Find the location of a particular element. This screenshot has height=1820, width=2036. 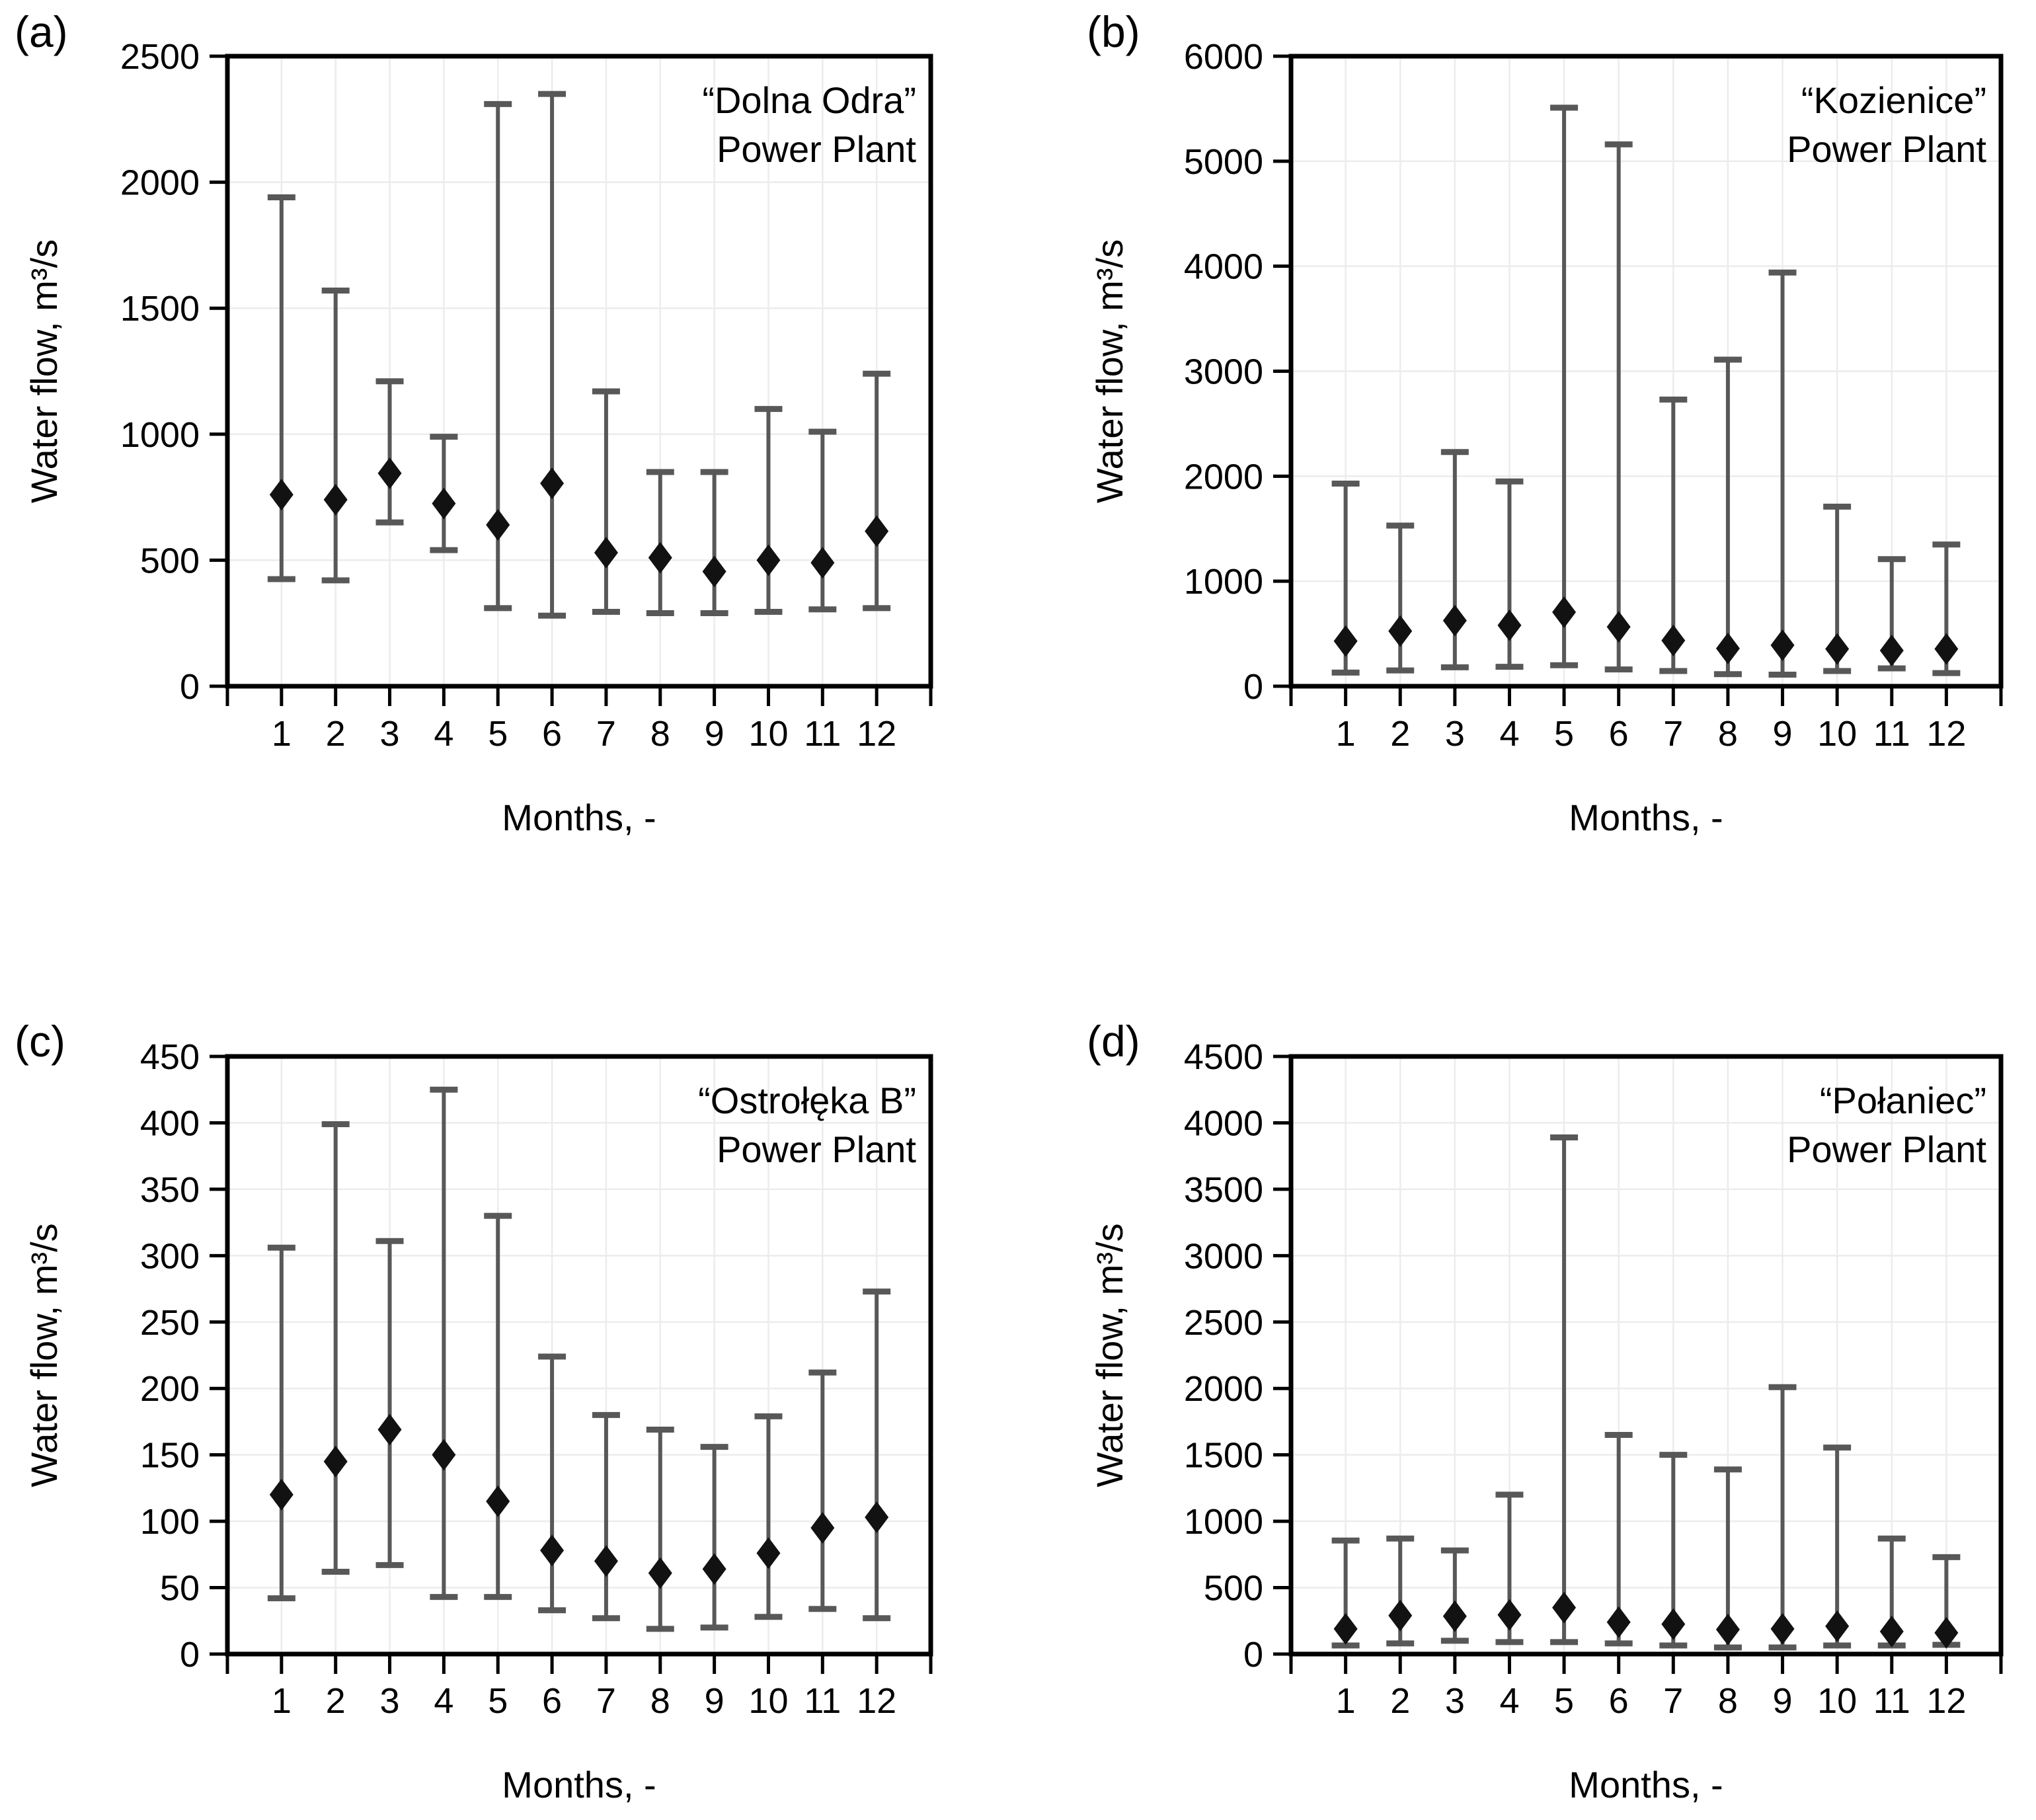

y-tick-label: 450 is located at coordinates (170, 1057).